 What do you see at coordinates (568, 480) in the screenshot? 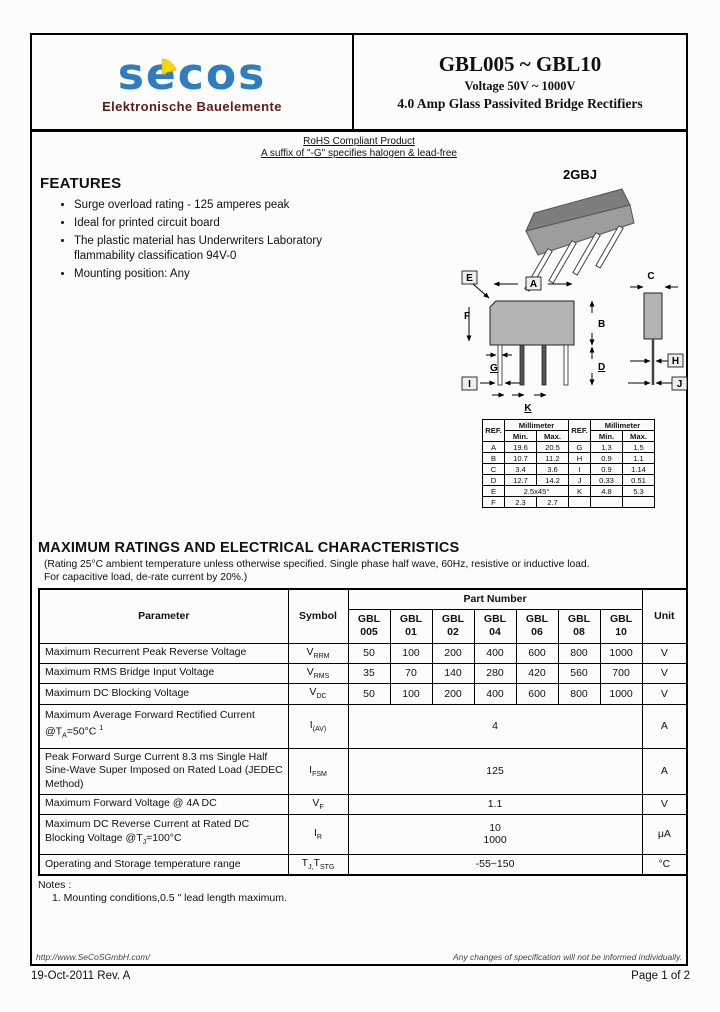
I see `dim-row: D 12.7 14.2 J 0.33 0.51` at bounding box center [568, 480].